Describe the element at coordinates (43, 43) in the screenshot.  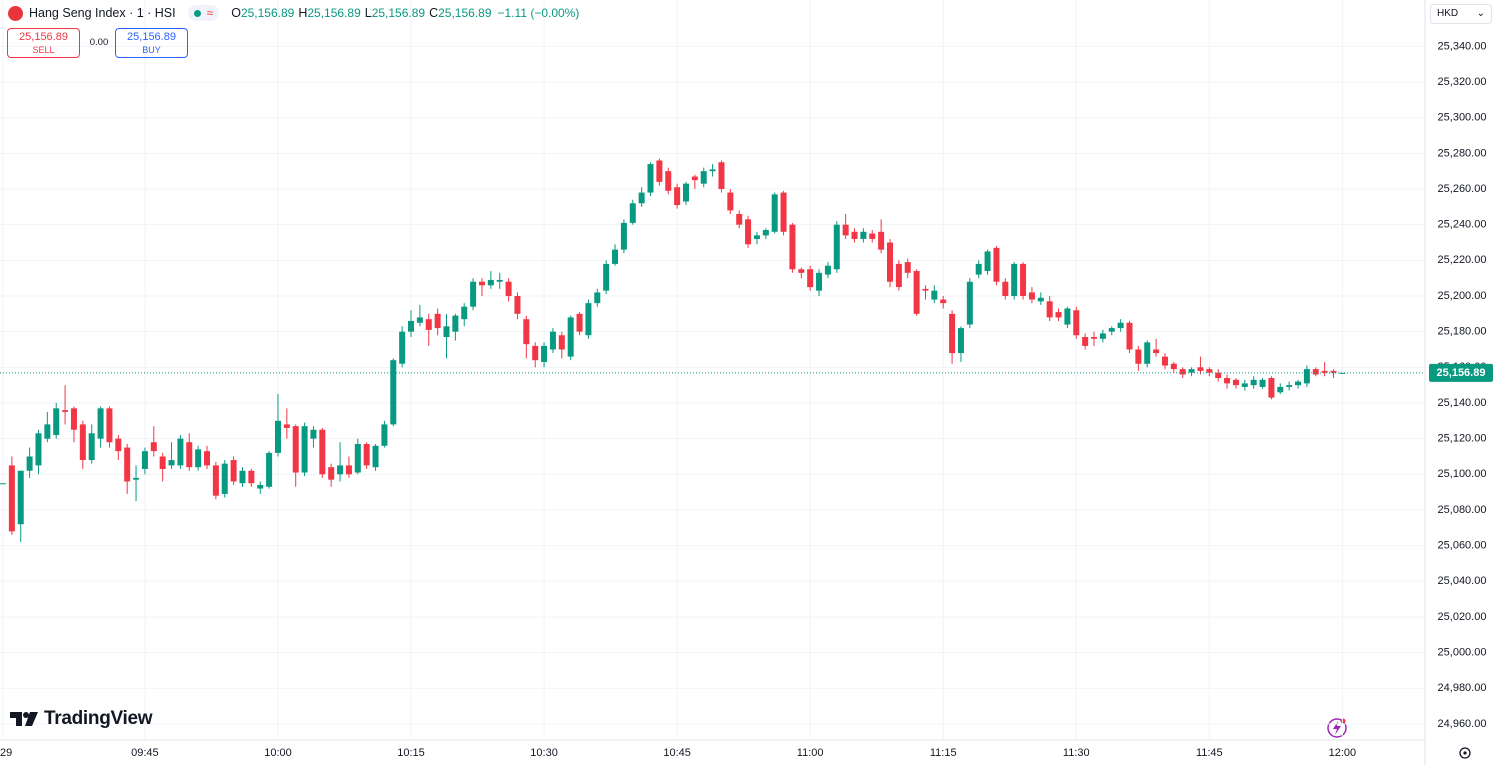
I see `sell-button: 25,156.89 SELL` at that location.